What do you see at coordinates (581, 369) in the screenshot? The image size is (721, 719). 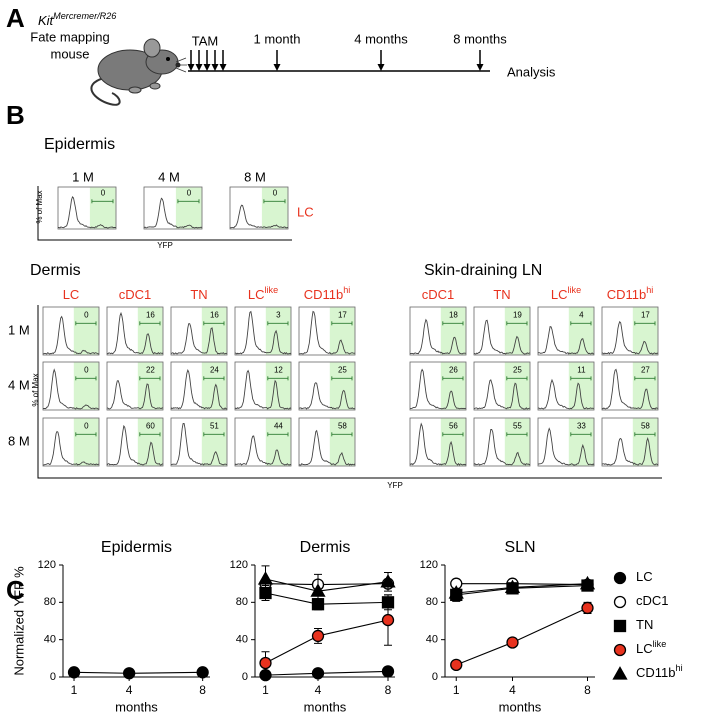 I see `gate-percentage: 11` at bounding box center [581, 369].